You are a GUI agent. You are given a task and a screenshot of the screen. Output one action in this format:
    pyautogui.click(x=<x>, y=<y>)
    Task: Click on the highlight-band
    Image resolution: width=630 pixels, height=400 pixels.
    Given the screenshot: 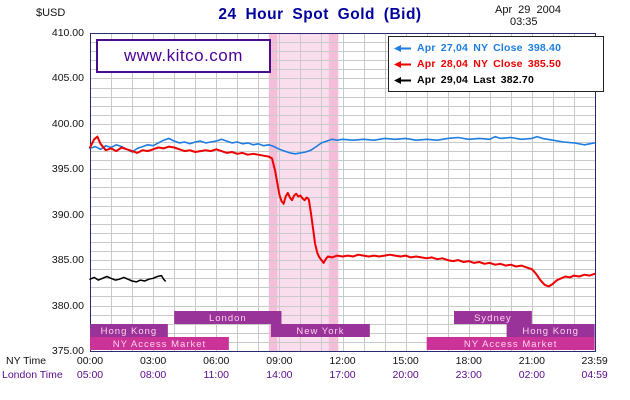 What is the action you would take?
    pyautogui.click(x=303, y=192)
    